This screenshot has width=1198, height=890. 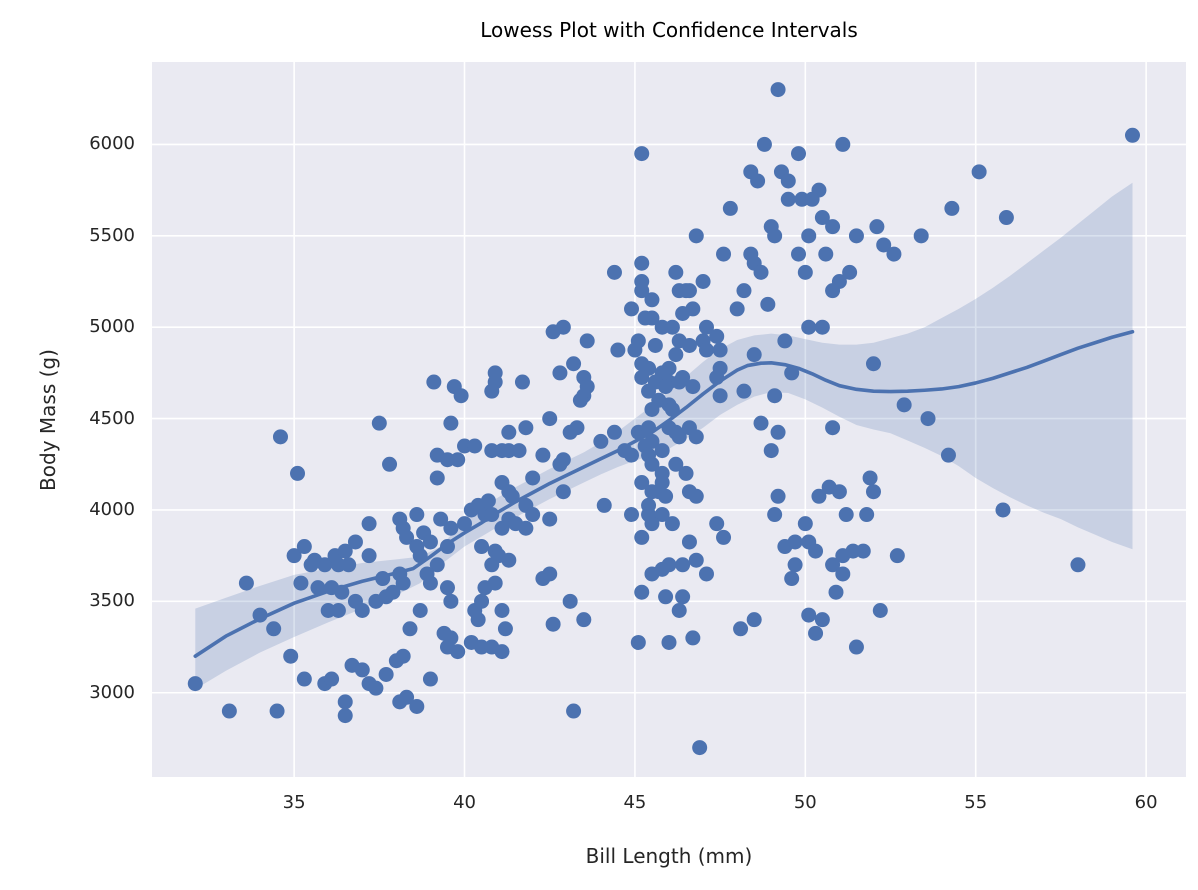 What do you see at coordinates (294, 802) in the screenshot?
I see `x-tick-label: 35` at bounding box center [294, 802].